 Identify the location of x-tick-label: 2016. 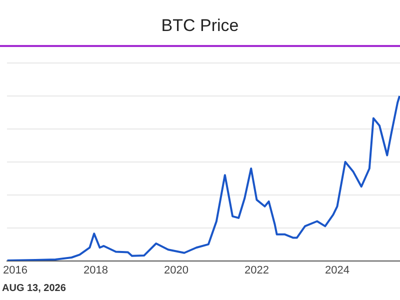
(15, 270).